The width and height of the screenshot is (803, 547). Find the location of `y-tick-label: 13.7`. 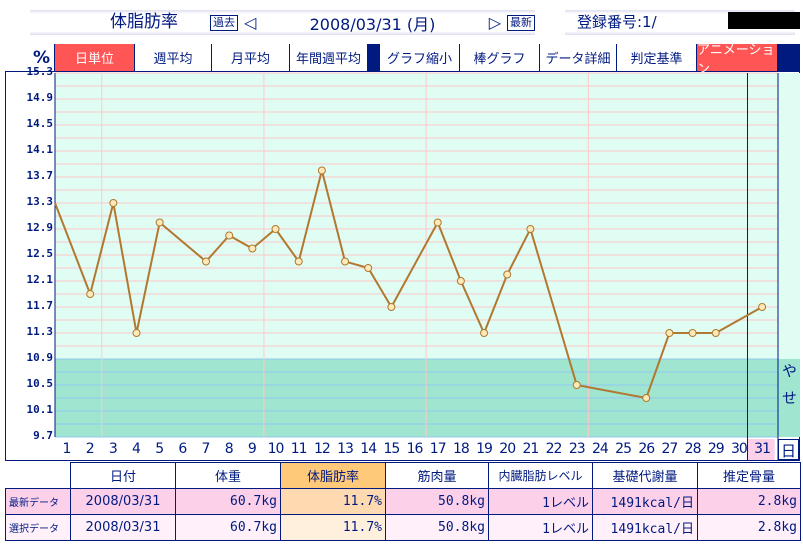

y-tick-label: 13.7 is located at coordinates (40, 175).